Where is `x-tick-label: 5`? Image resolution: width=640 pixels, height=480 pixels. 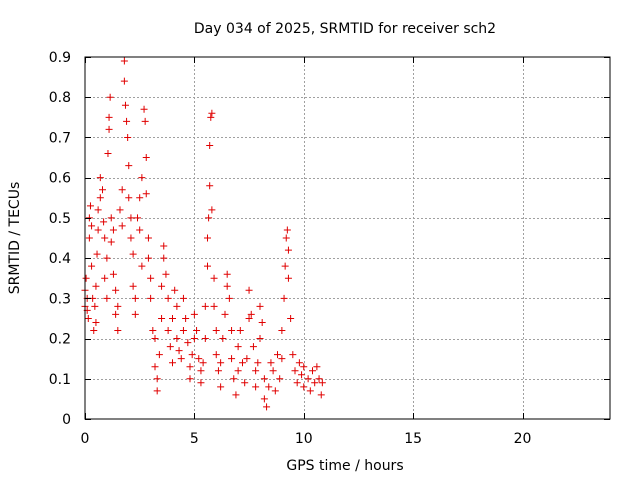 x-tick-label: 5 is located at coordinates (194, 439).